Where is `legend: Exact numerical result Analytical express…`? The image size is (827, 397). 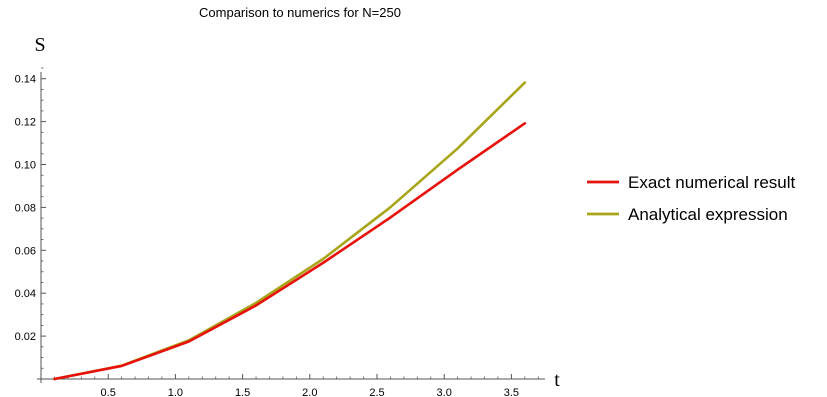
legend: Exact numerical result Analytical express… is located at coordinates (691, 198).